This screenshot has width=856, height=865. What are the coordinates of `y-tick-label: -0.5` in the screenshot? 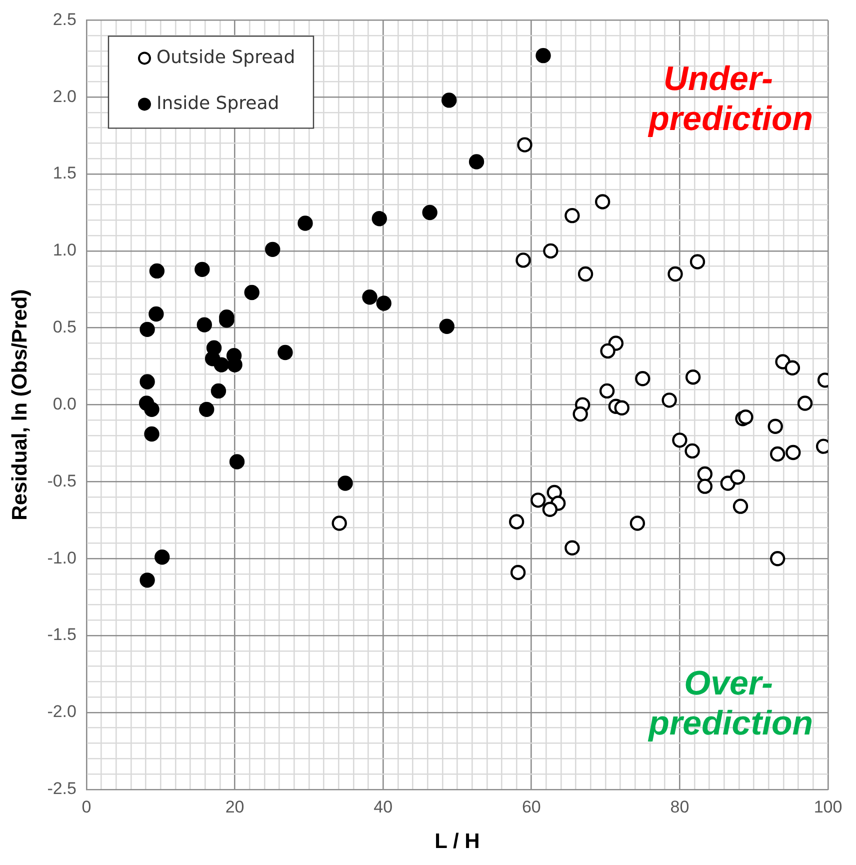 It's located at (61, 480).